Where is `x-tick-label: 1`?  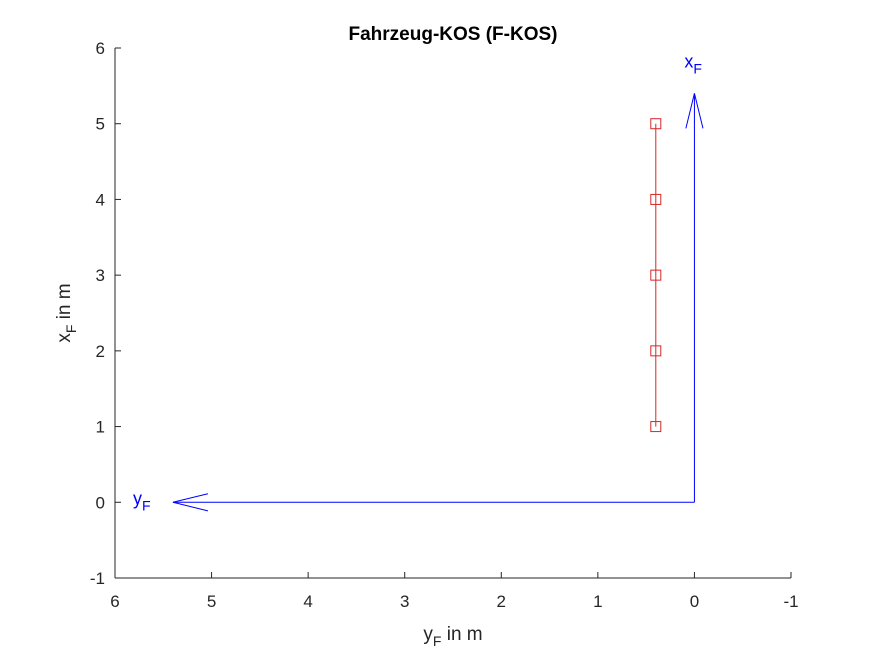 x-tick-label: 1 is located at coordinates (597, 601).